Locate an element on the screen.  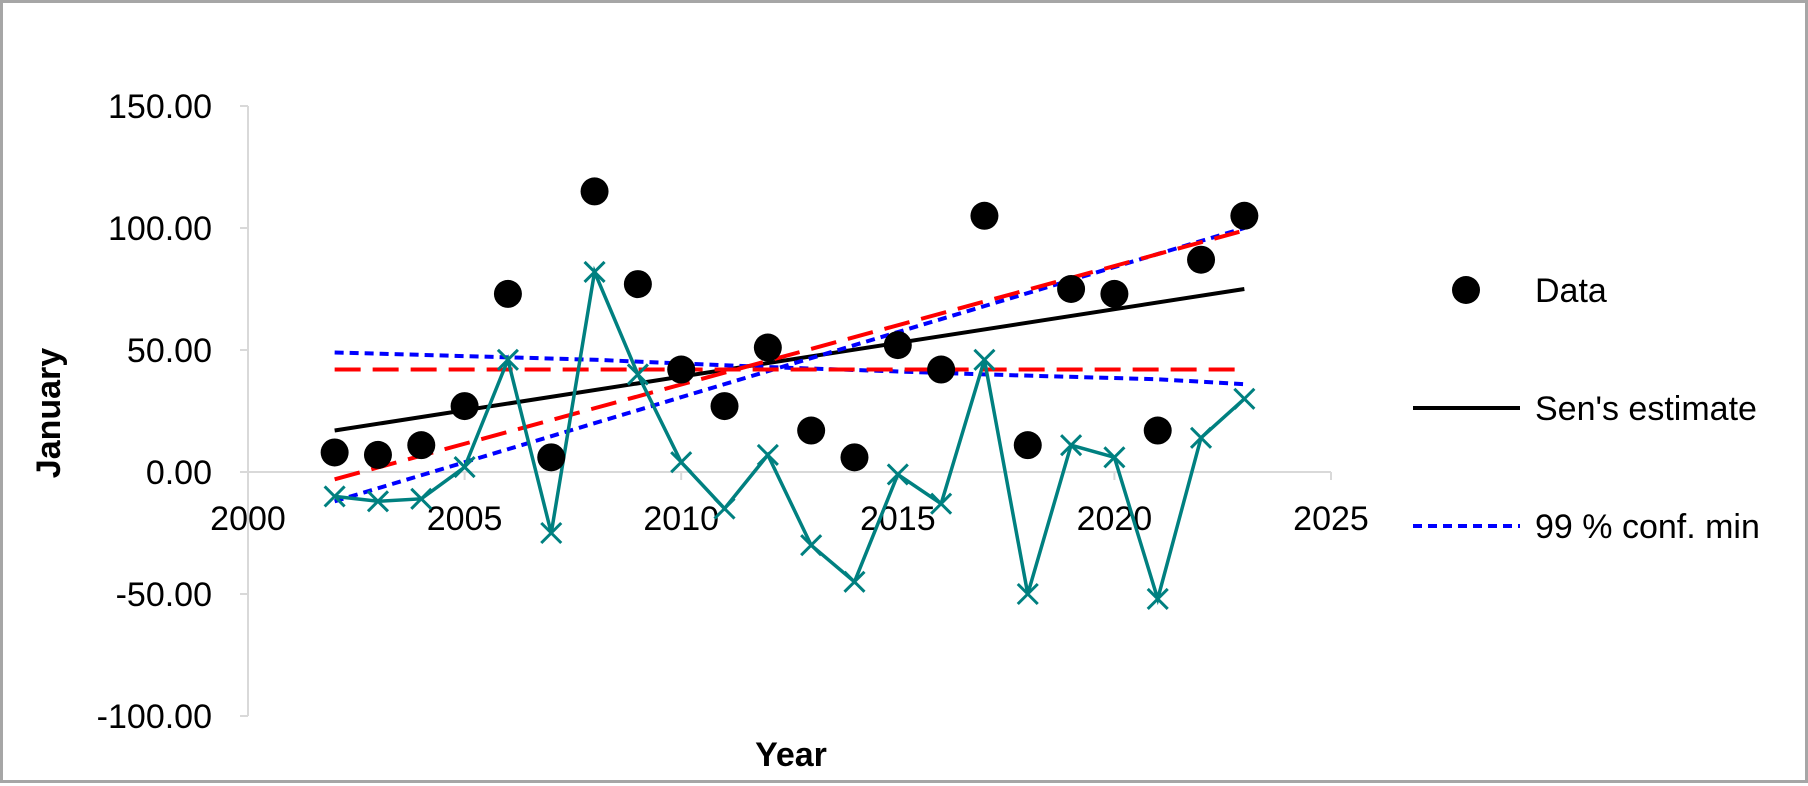
x-tick-label: 2025 is located at coordinates (1331, 519).